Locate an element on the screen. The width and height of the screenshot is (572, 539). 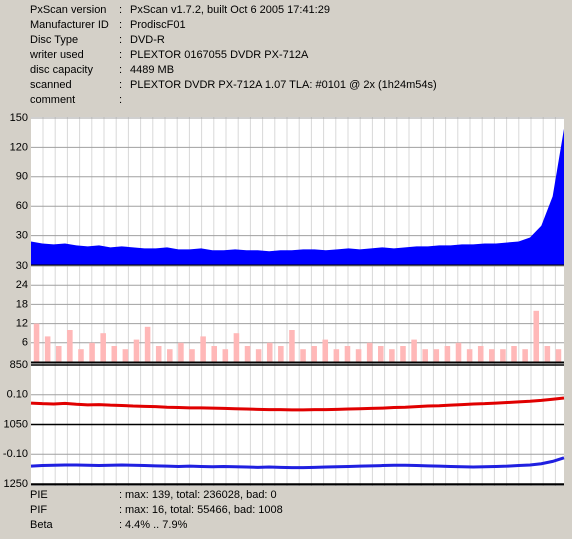
summary-value: max: 16, total: 55466, bad: 1008 is located at coordinates (204, 510).